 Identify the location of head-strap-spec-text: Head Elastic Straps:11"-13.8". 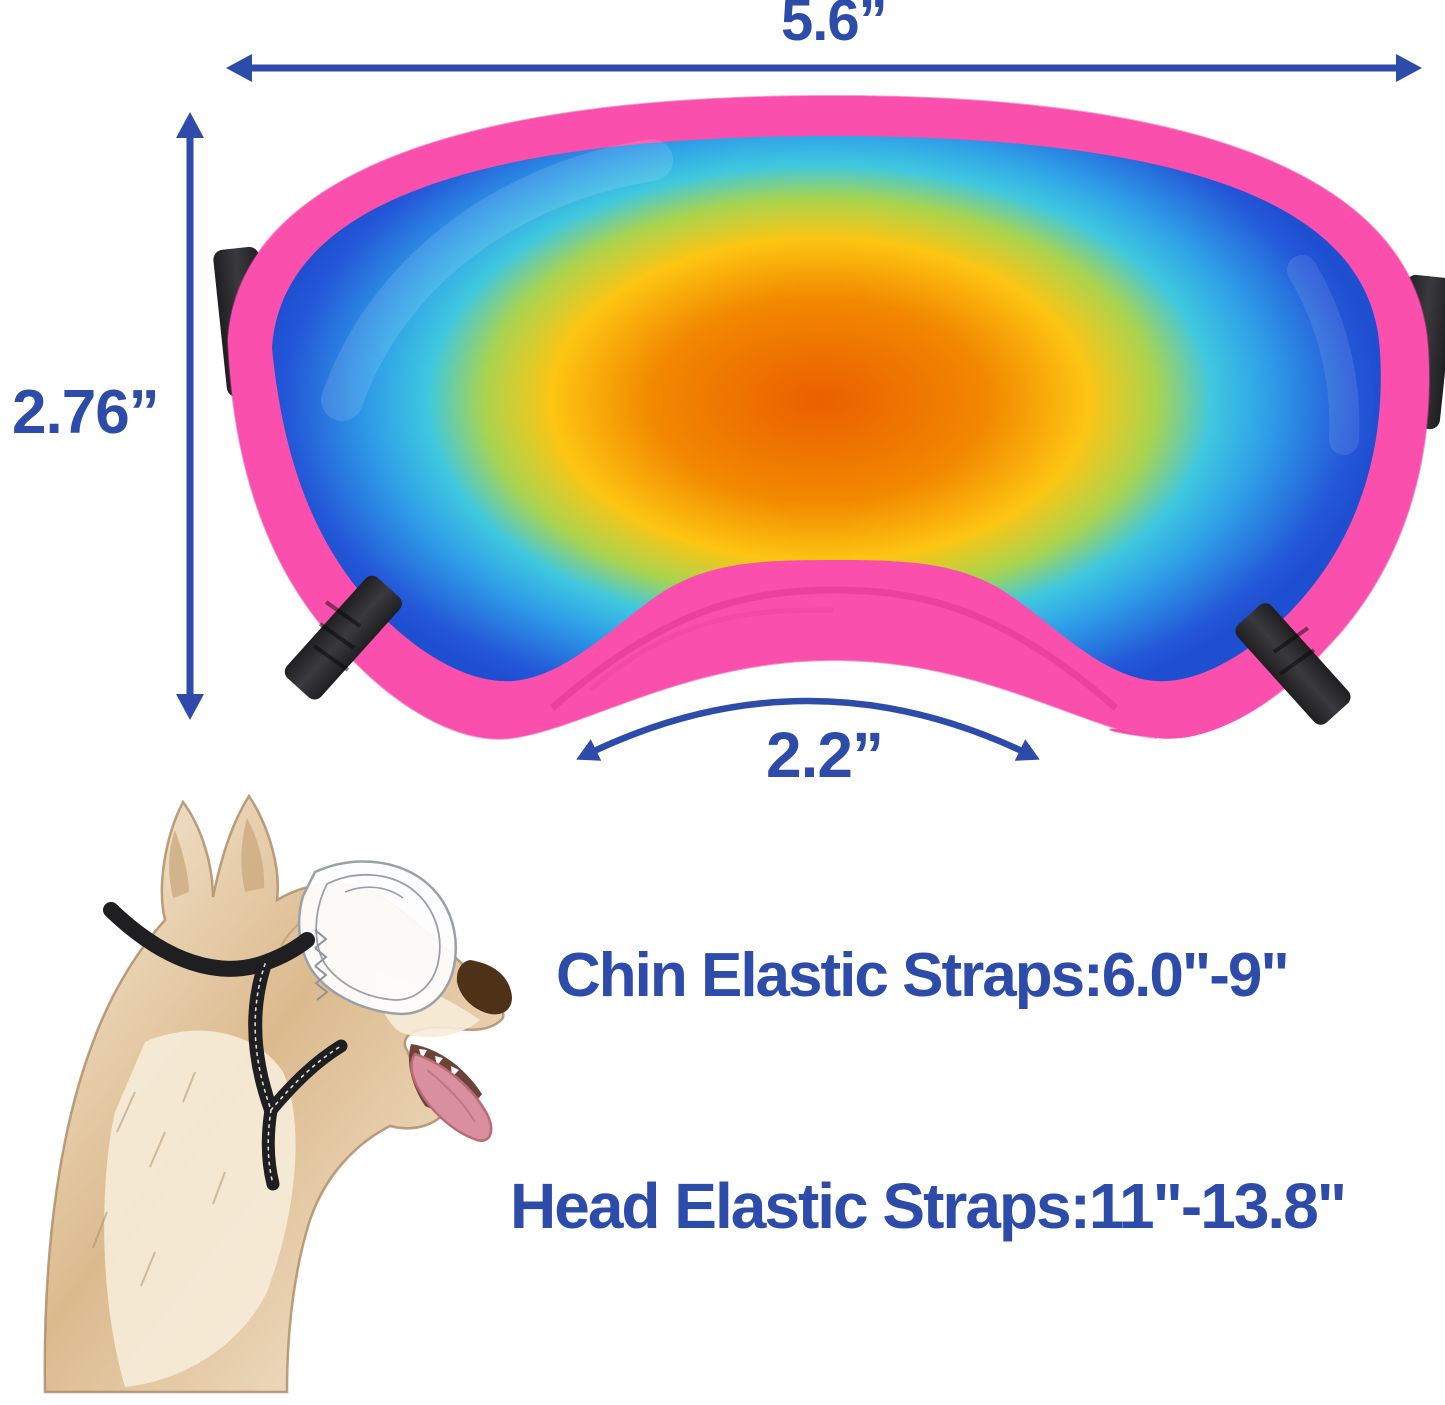
(928, 1206).